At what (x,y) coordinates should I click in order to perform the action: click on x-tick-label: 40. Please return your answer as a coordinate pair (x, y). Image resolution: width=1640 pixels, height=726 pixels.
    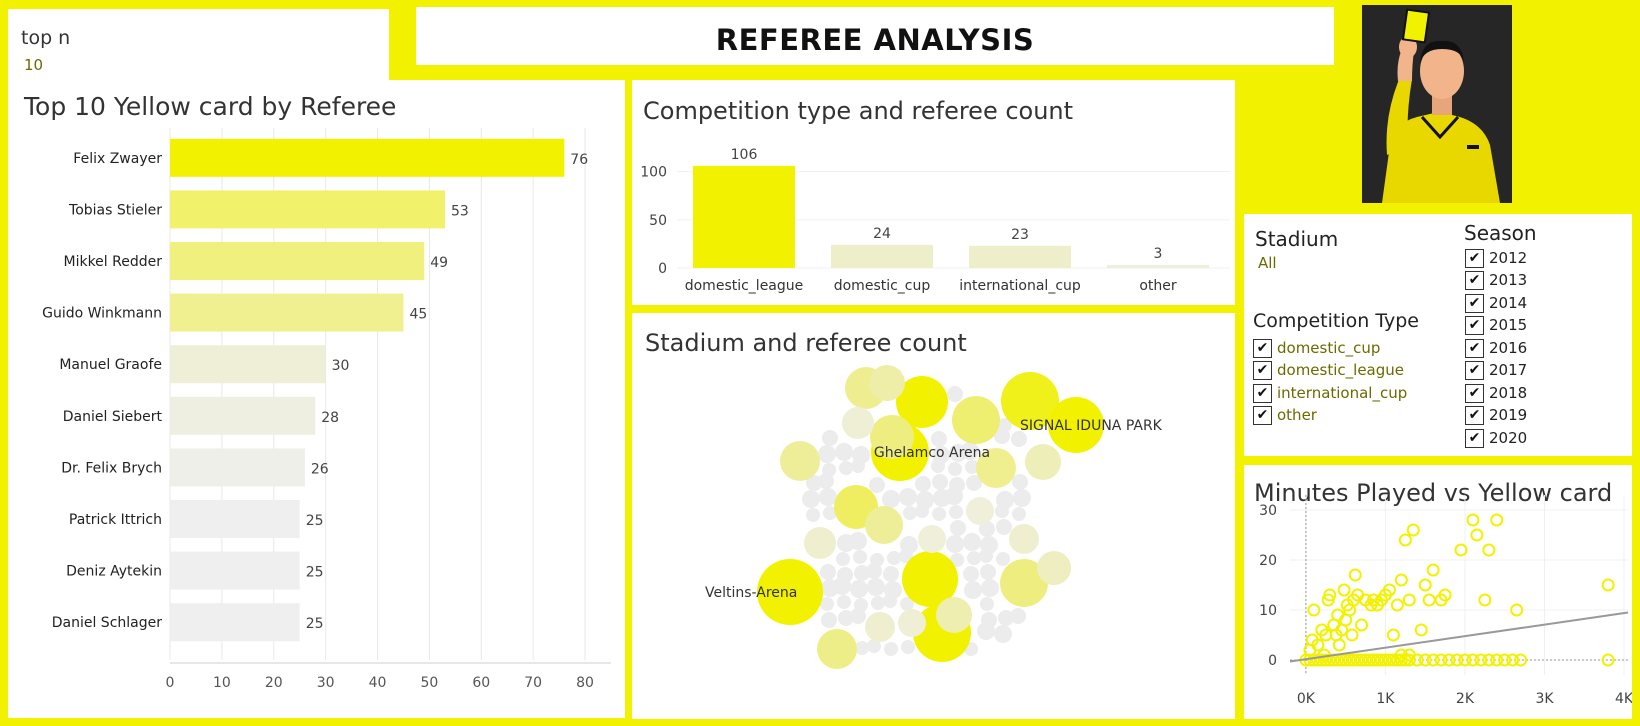
    Looking at the image, I should click on (378, 683).